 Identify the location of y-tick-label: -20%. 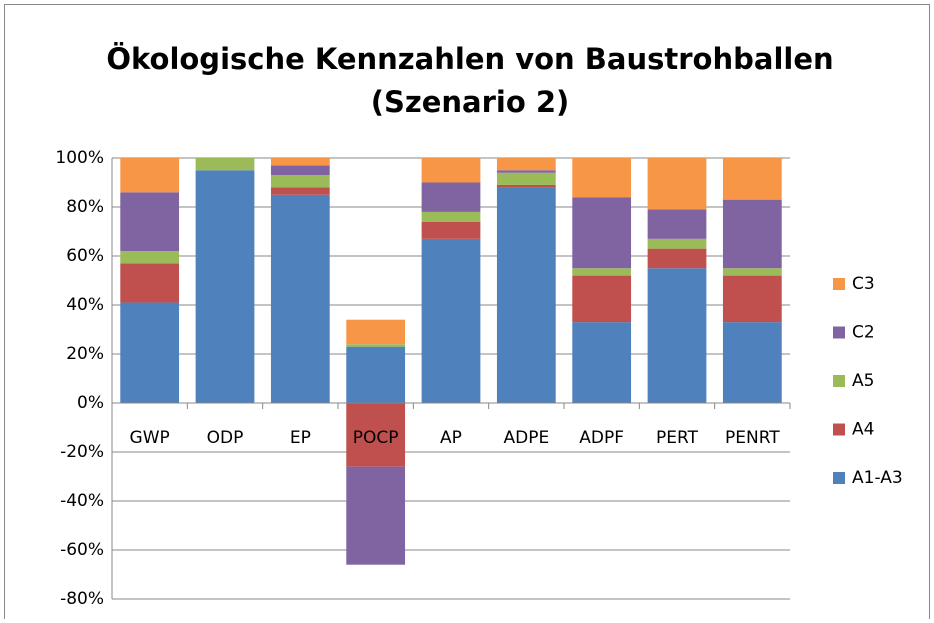
(82, 452).